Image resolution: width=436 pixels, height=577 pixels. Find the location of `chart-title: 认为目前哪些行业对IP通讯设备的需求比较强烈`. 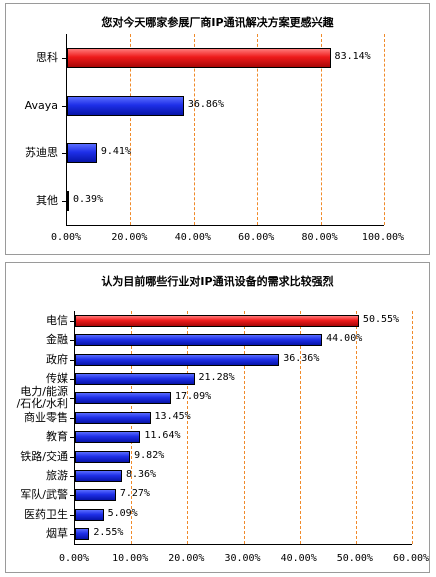

chart-title: 认为目前哪些行业对IP通讯设备的需求比较强烈 is located at coordinates (217, 281).